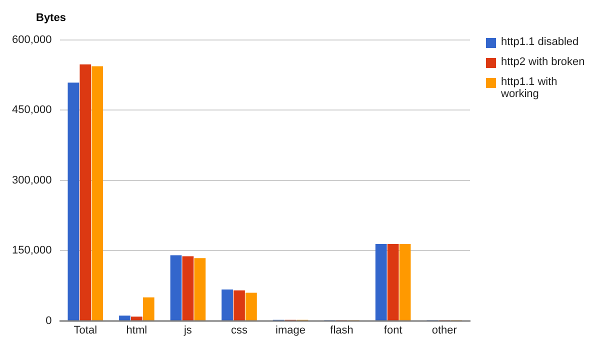 This screenshot has width=593, height=344. I want to click on x-tick-label: html, so click(137, 330).